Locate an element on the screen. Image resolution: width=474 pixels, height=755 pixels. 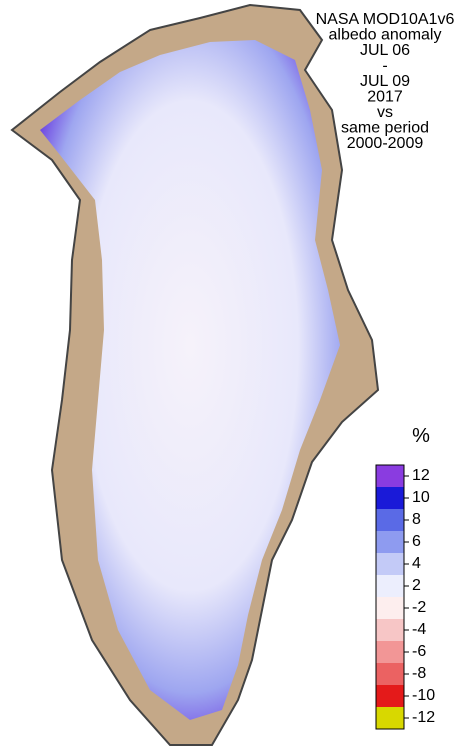
legend-frame is located at coordinates (390, 597).